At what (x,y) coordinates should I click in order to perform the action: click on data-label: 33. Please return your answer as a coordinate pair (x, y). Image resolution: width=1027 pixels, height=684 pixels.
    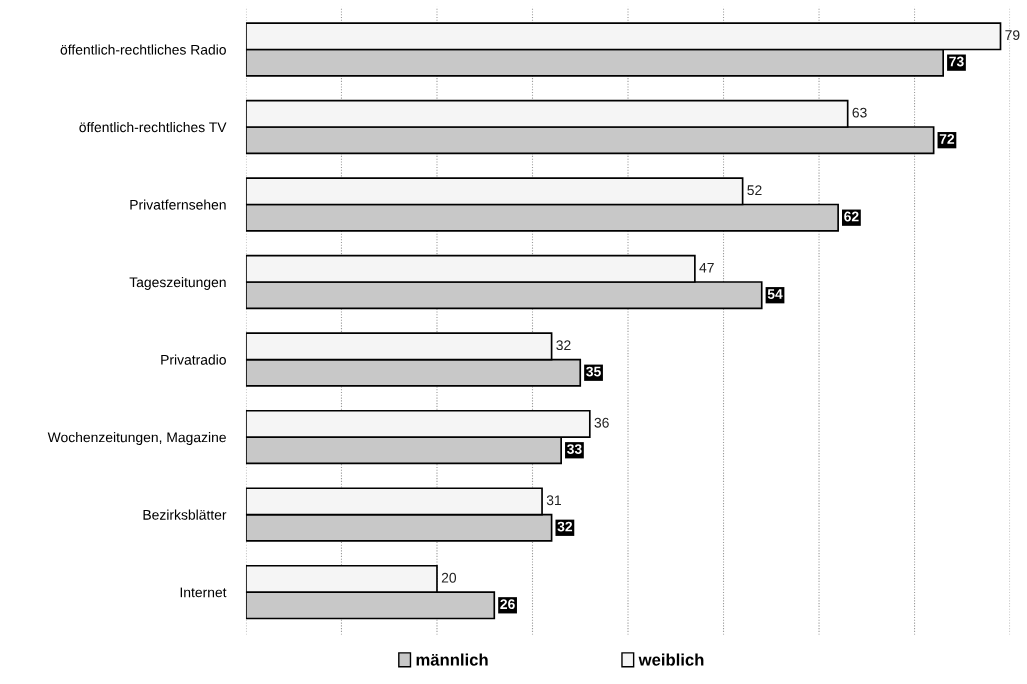
    Looking at the image, I should click on (574, 449).